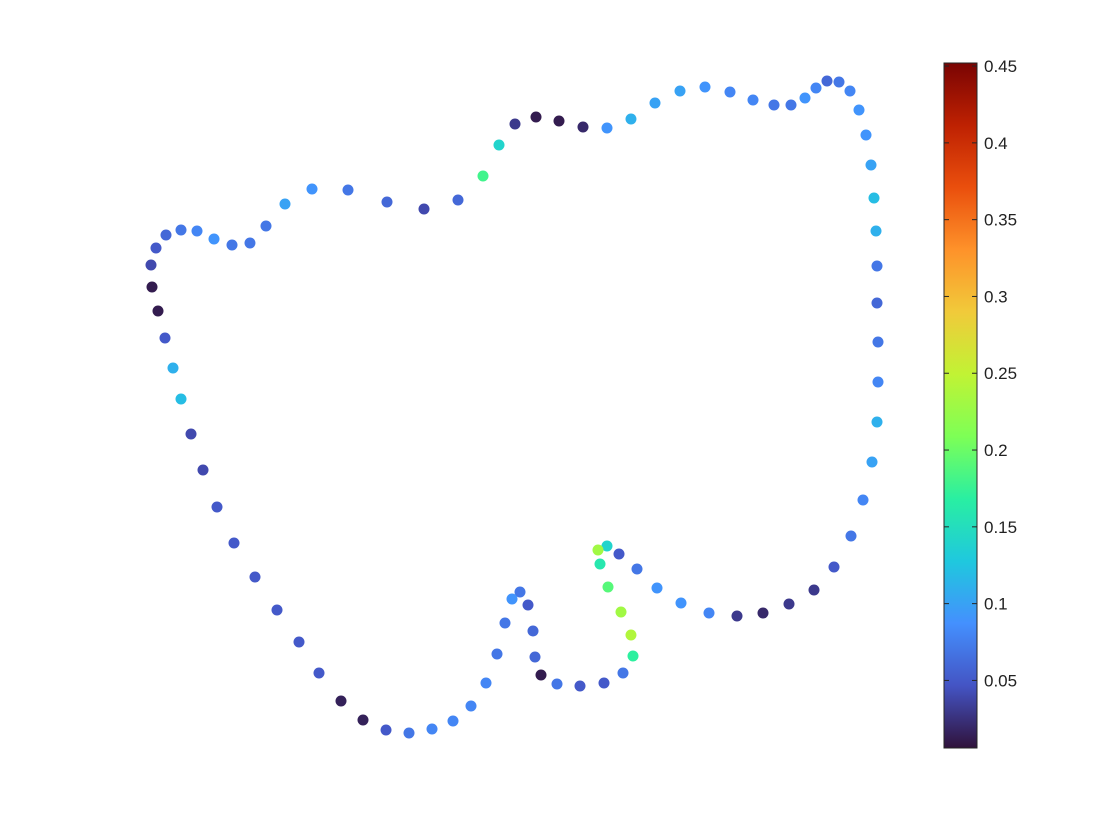 The height and width of the screenshot is (840, 1120). Describe the element at coordinates (1000, 527) in the screenshot. I see `colorbar-tick-label: 0.15` at that location.